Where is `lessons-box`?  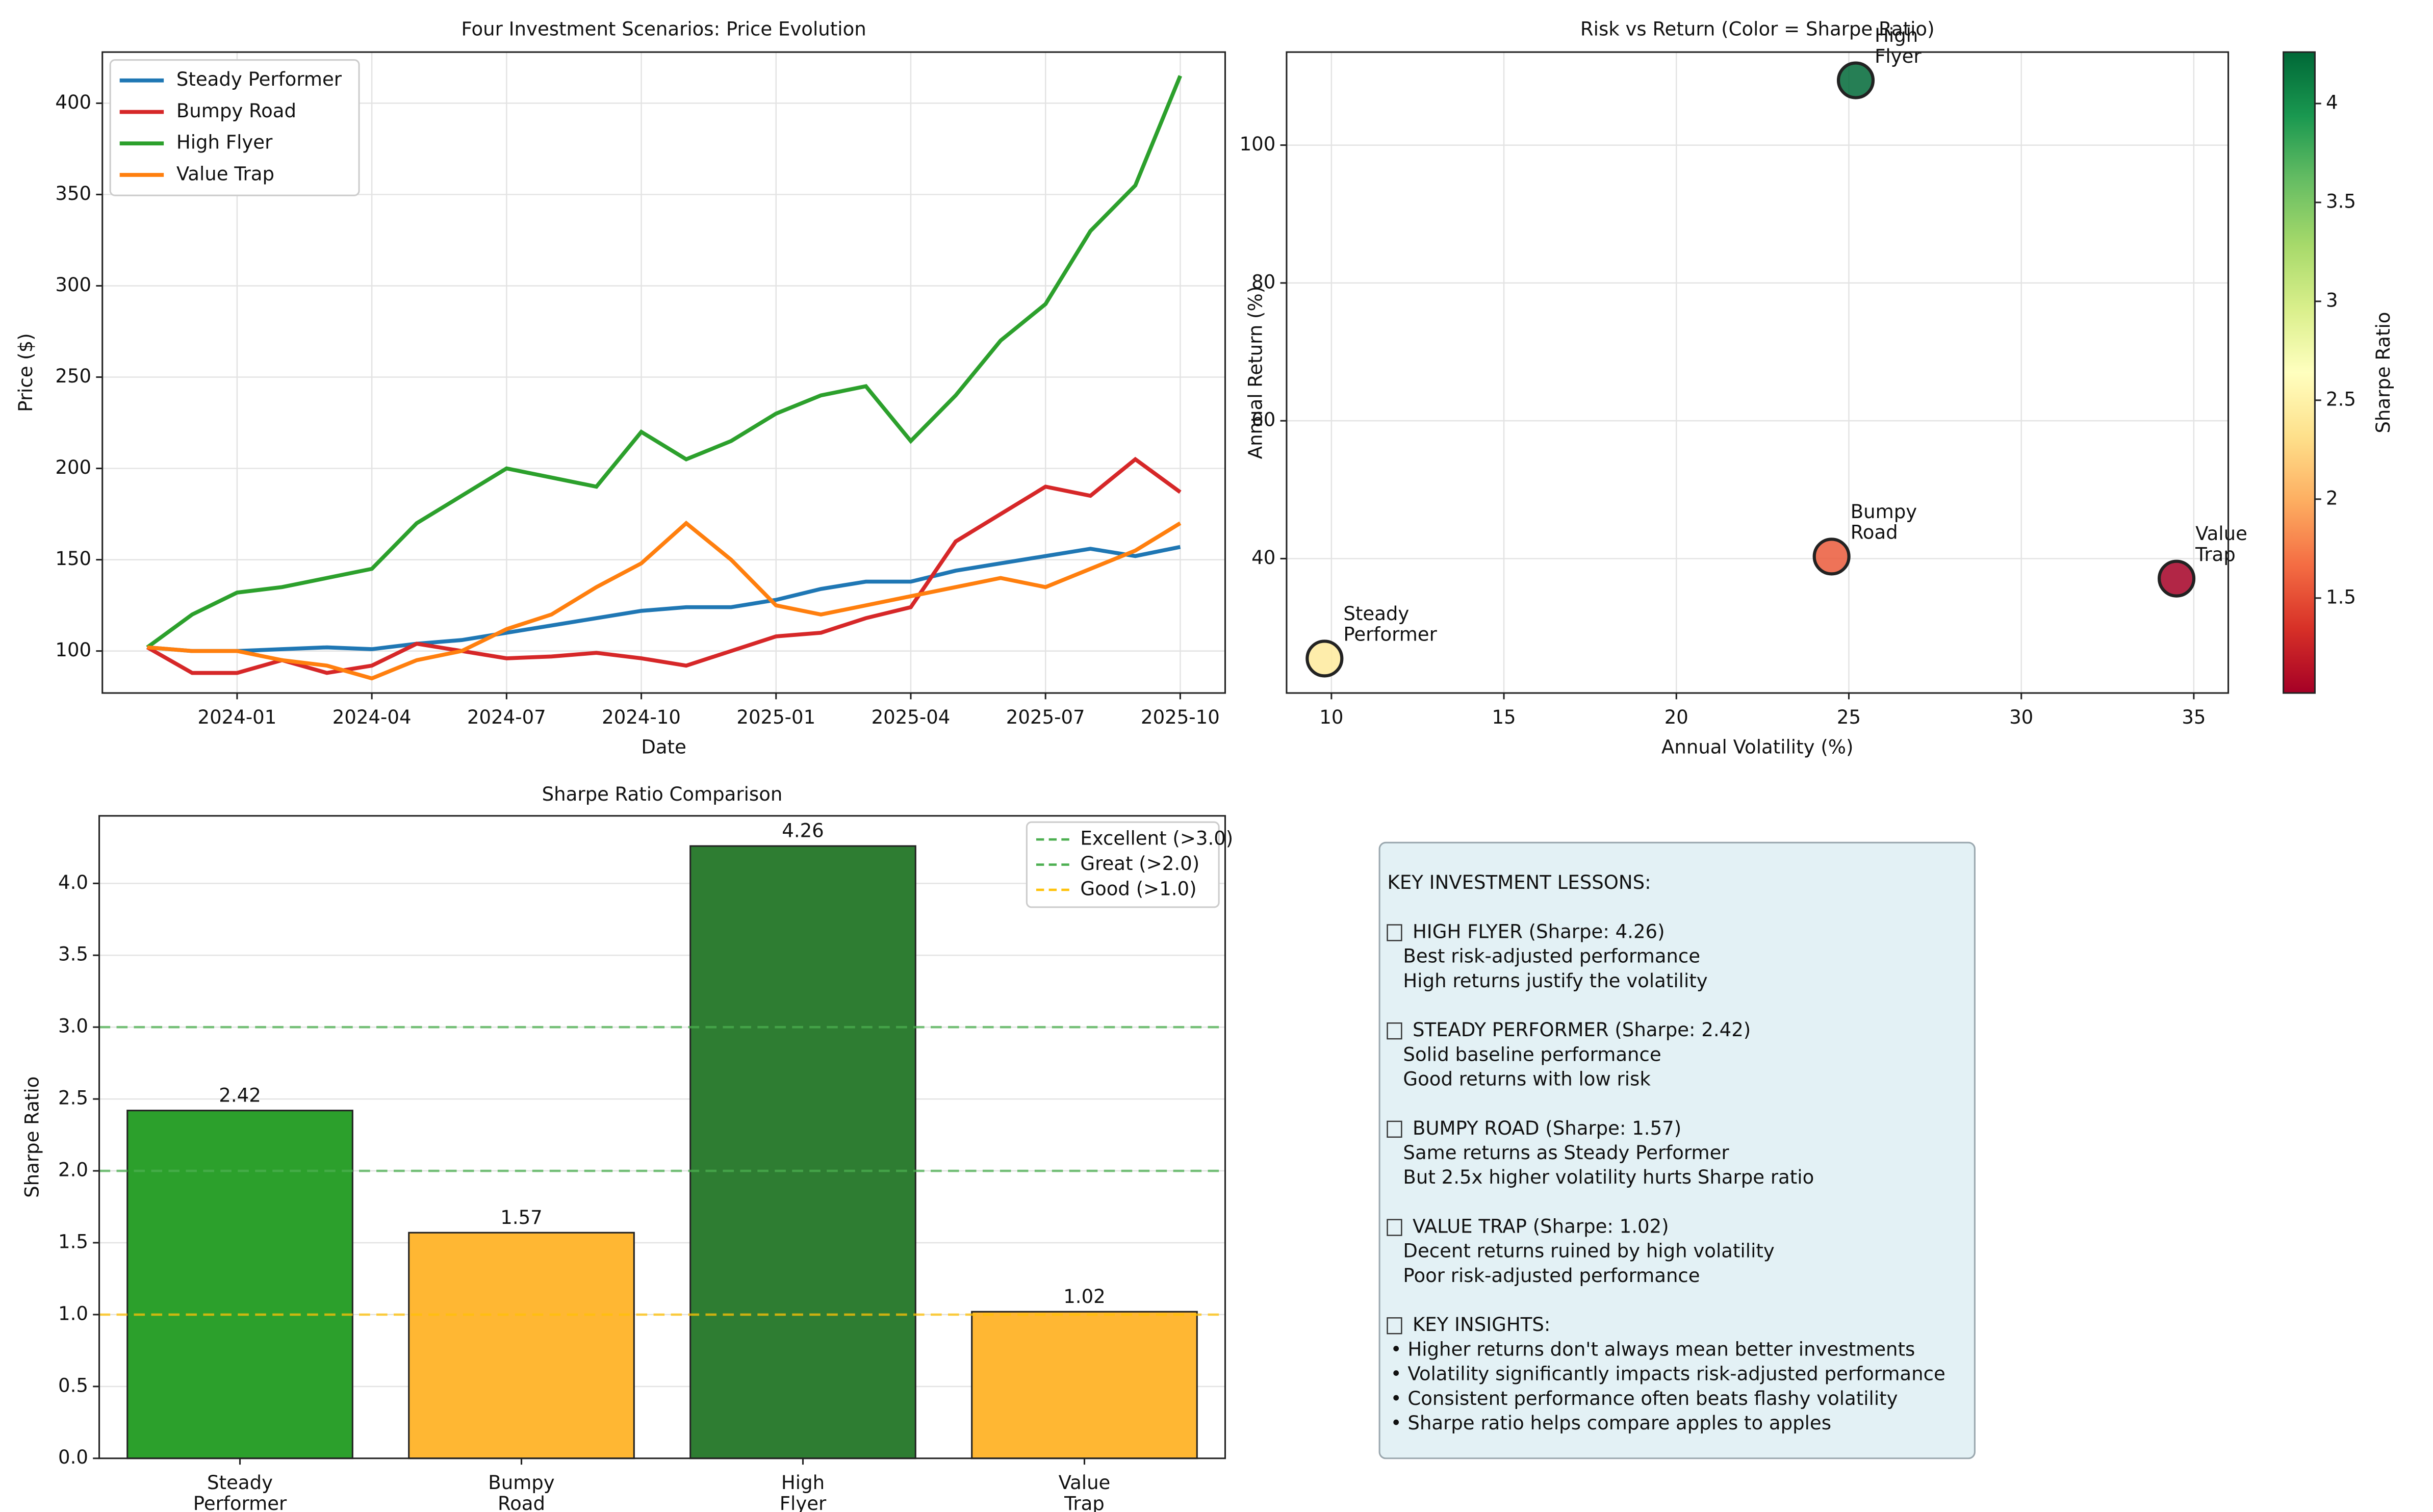 lessons-box is located at coordinates (1677, 1150).